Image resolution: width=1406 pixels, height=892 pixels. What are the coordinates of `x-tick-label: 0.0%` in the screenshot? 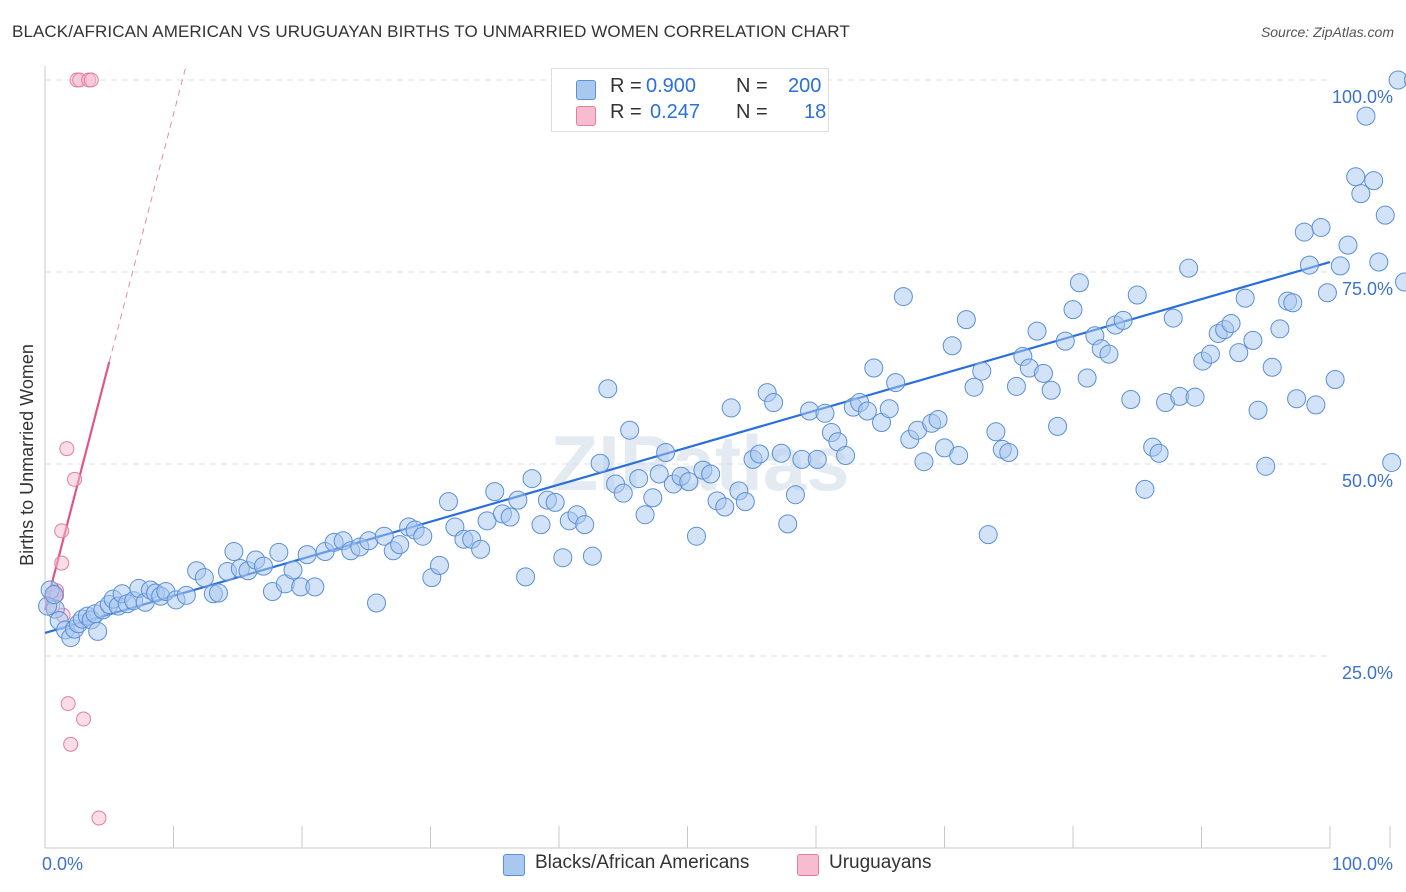 It's located at (62, 864).